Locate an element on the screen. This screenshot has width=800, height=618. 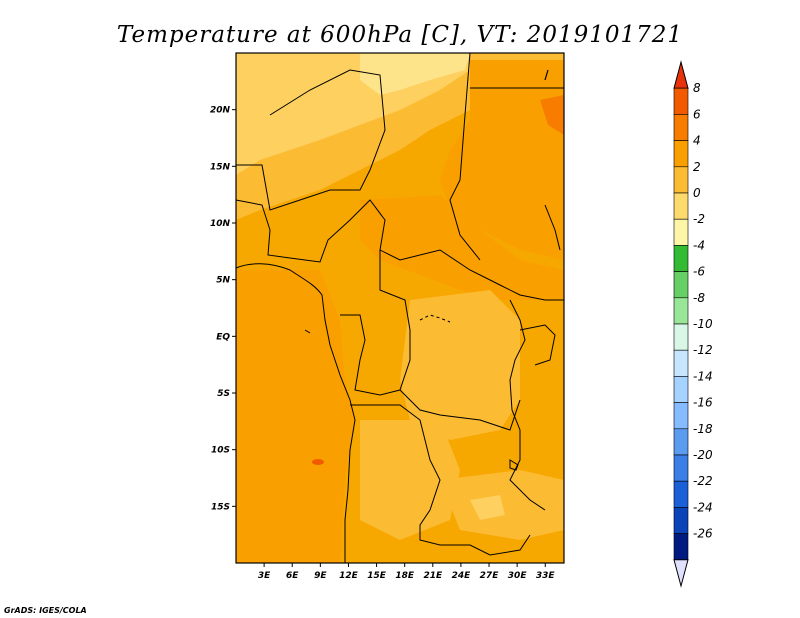
colorbar: 8 6 4 2 0 -2 -4 -6 -8 -10 -12 -14 -16 -18 -20 -22 -24 -26 is located at coordinates (693, 324).